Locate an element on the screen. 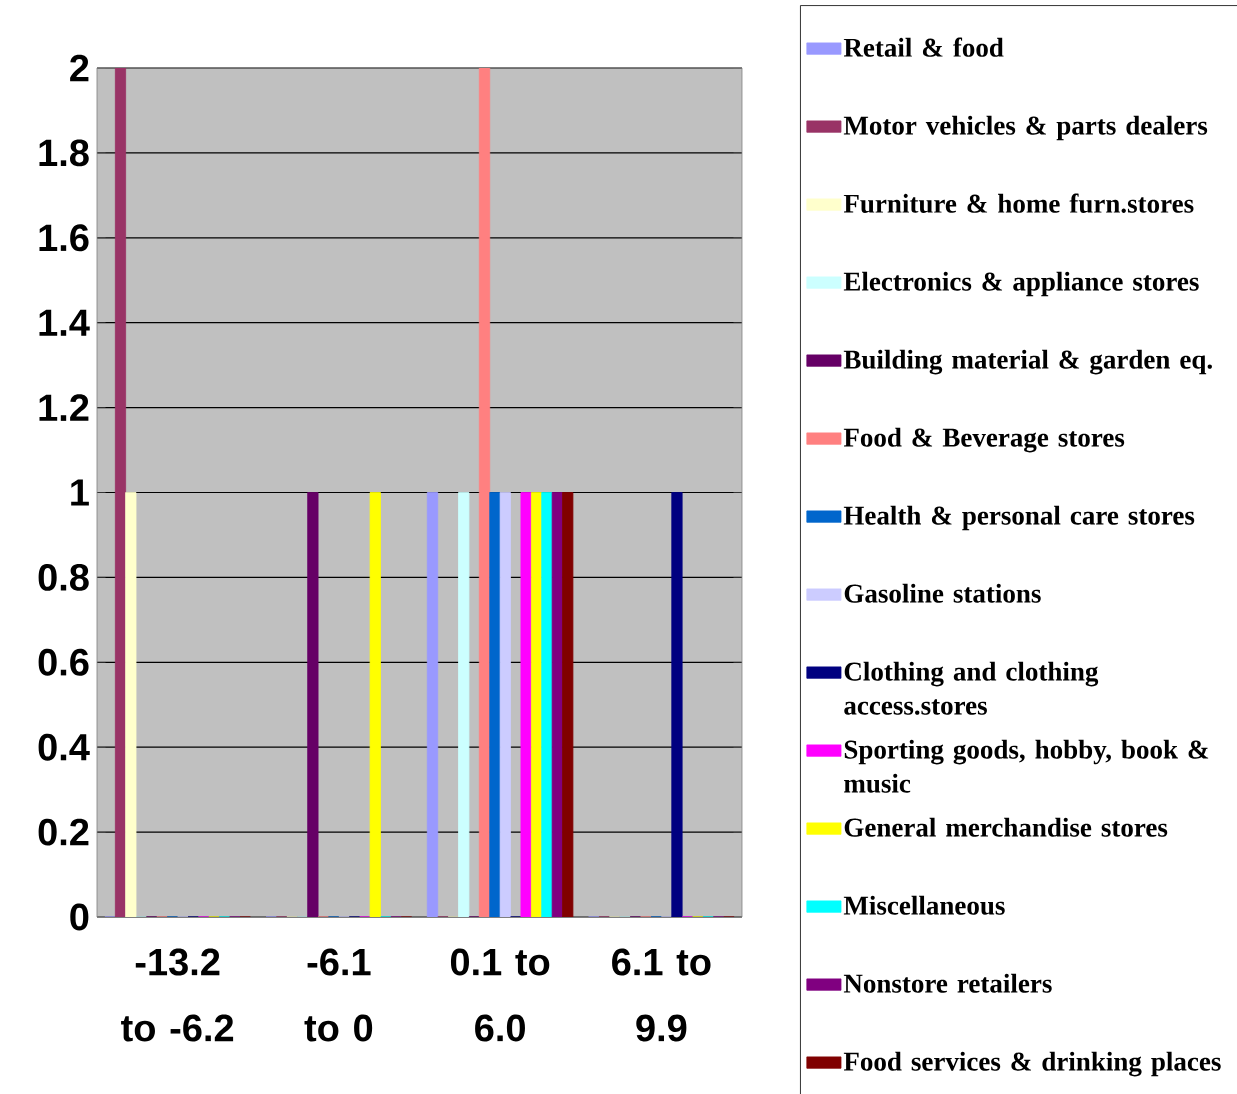 This screenshot has height=1094, width=1237. legend-label: General merchandise stores is located at coordinates (1006, 827).